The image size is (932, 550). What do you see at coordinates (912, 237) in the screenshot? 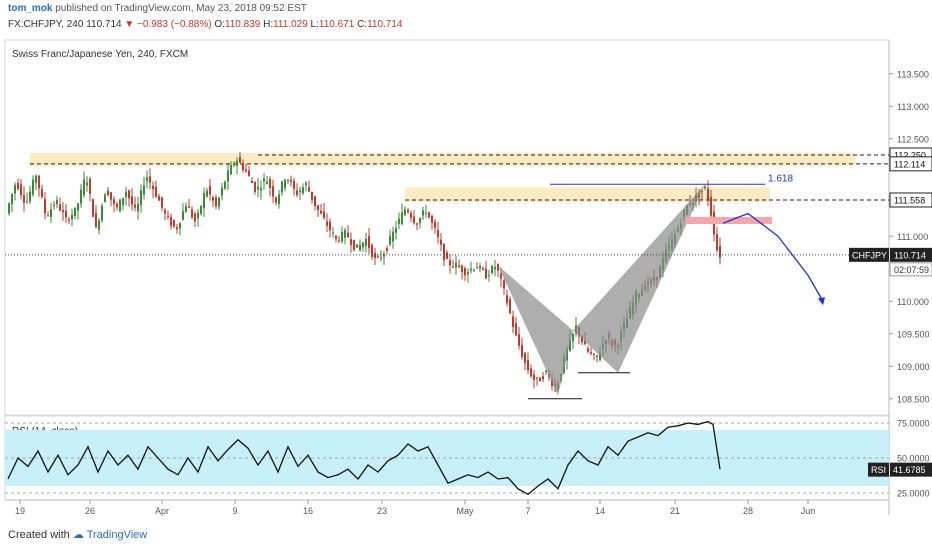
I see `price-tick-label: 111.000` at bounding box center [912, 237].